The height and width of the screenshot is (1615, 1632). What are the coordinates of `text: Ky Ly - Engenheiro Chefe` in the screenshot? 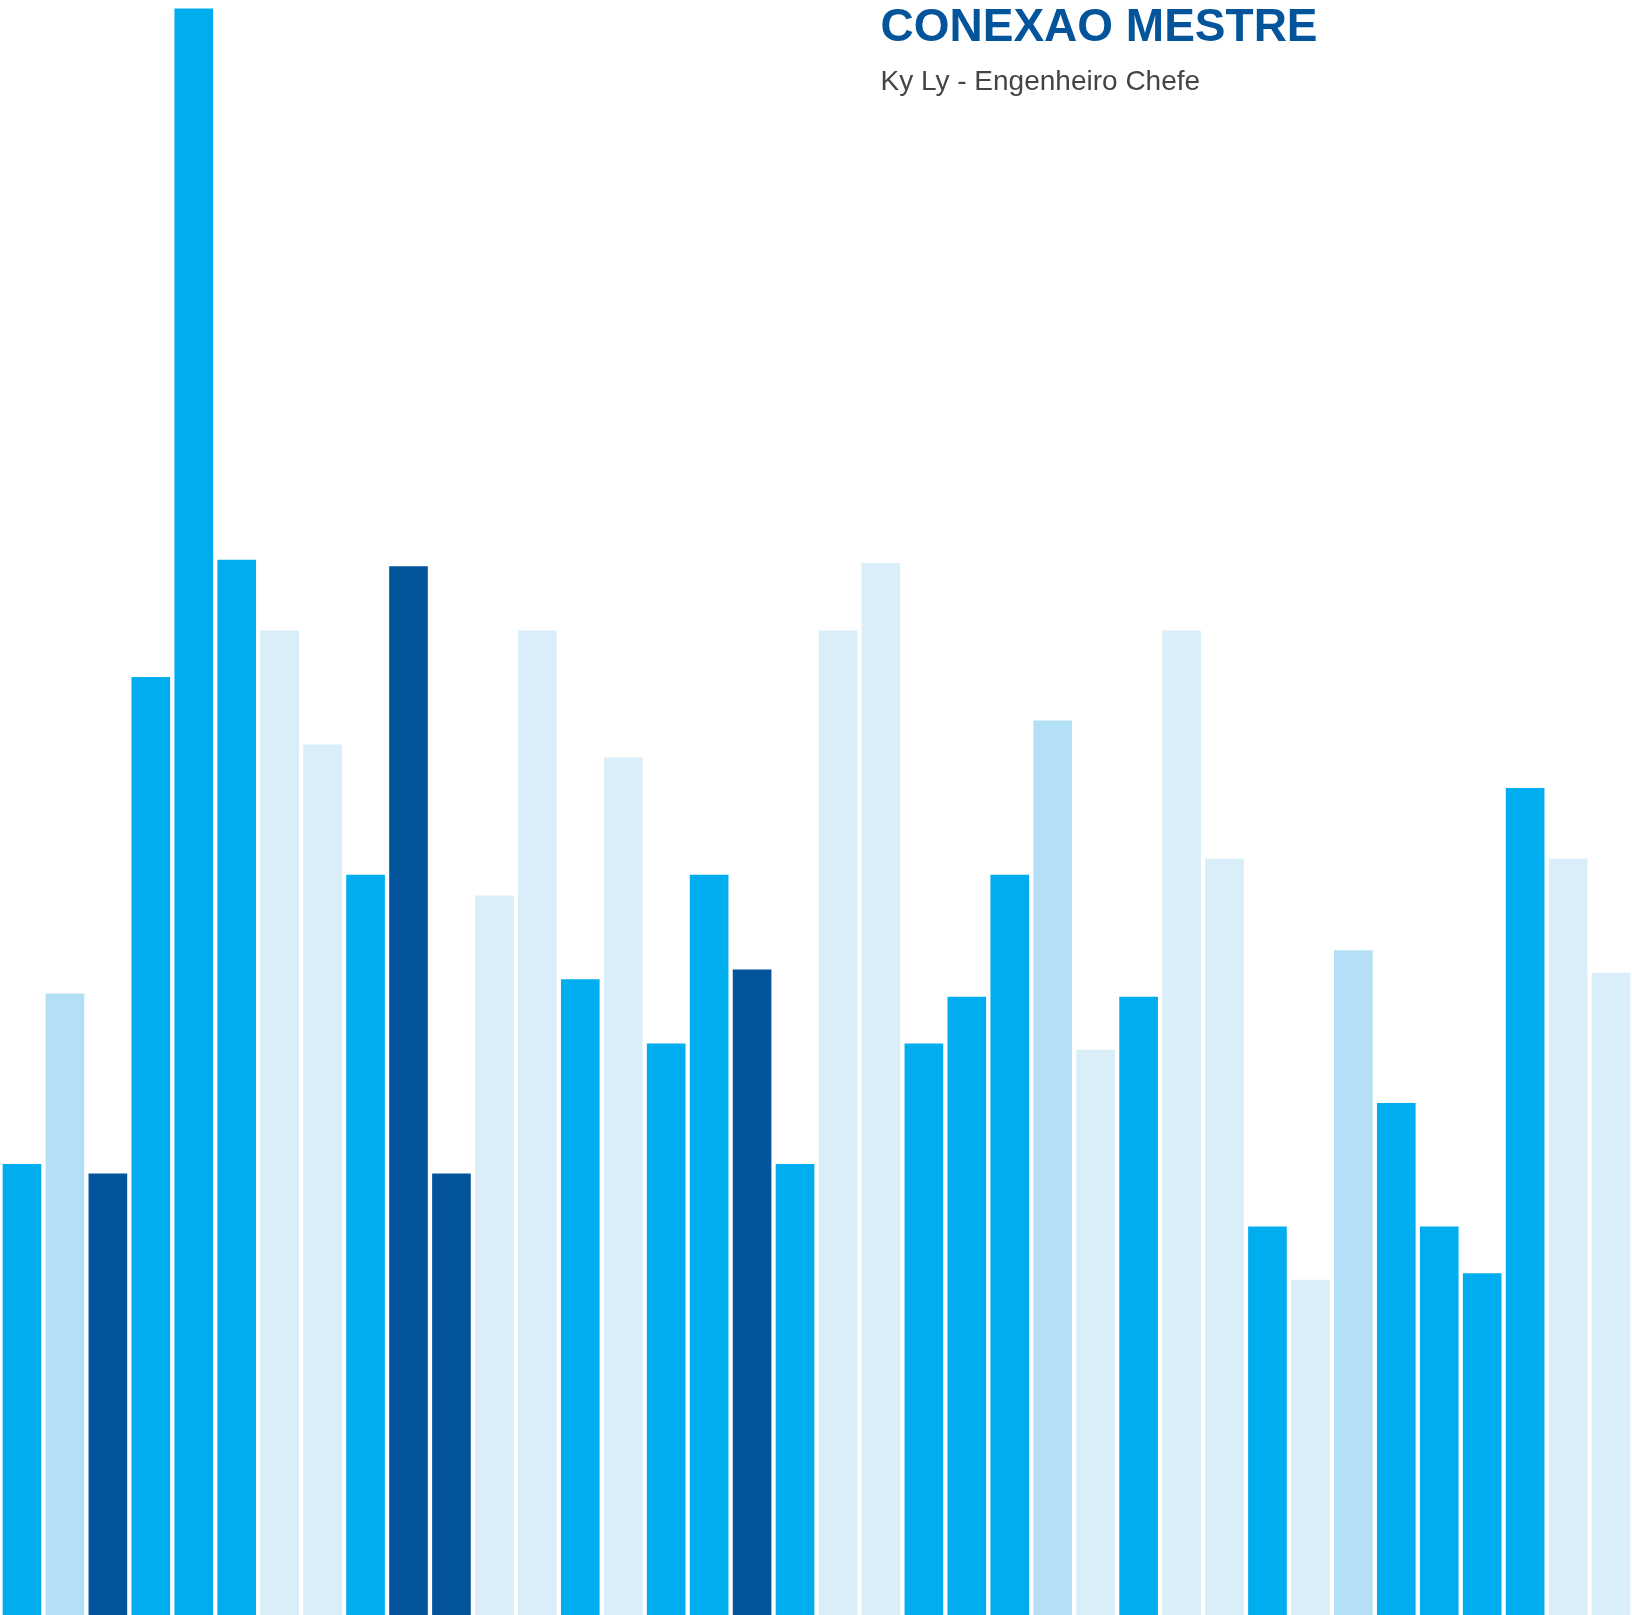 It's located at (1040, 80).